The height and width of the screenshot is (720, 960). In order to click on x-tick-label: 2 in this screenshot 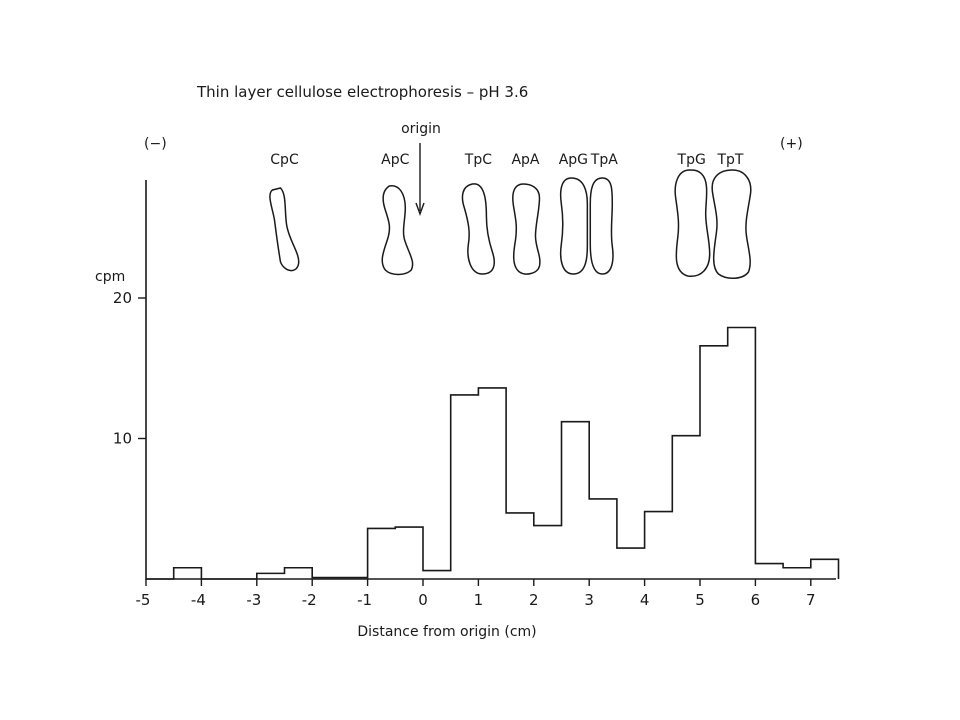, I will do `click(534, 600)`.